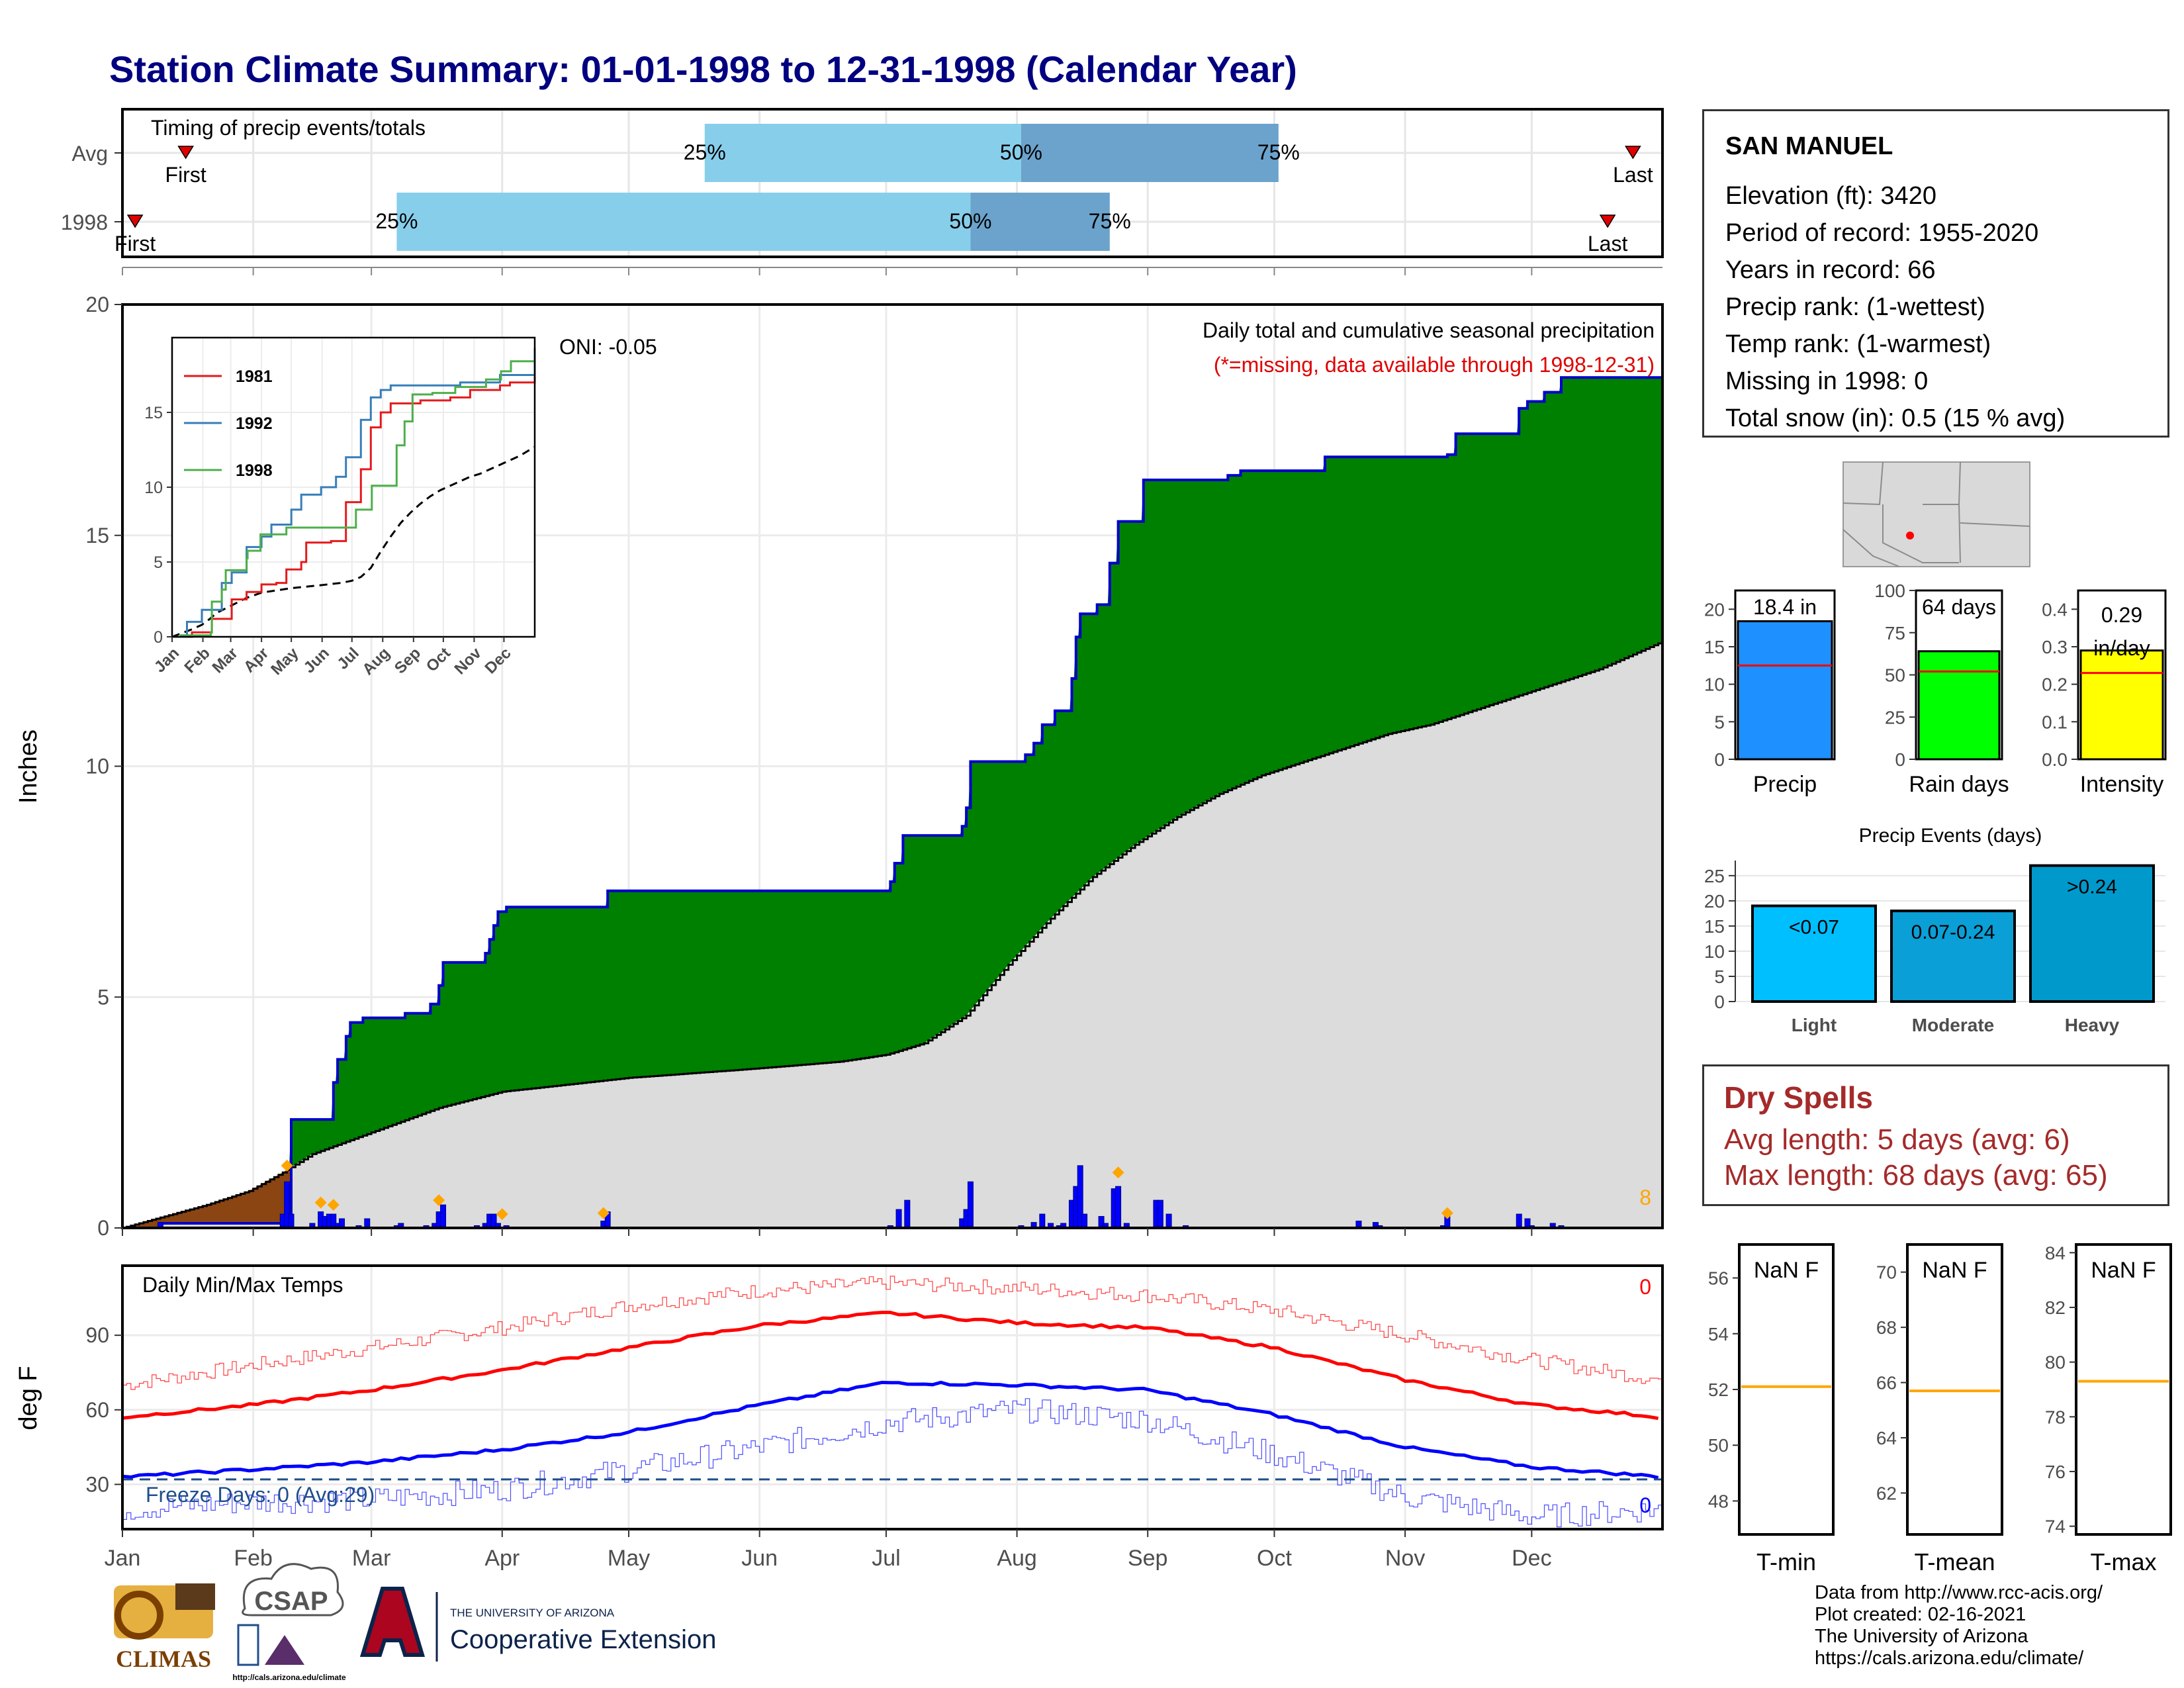 The image size is (2184, 1688). I want to click on station-marker, so click(1910, 535).